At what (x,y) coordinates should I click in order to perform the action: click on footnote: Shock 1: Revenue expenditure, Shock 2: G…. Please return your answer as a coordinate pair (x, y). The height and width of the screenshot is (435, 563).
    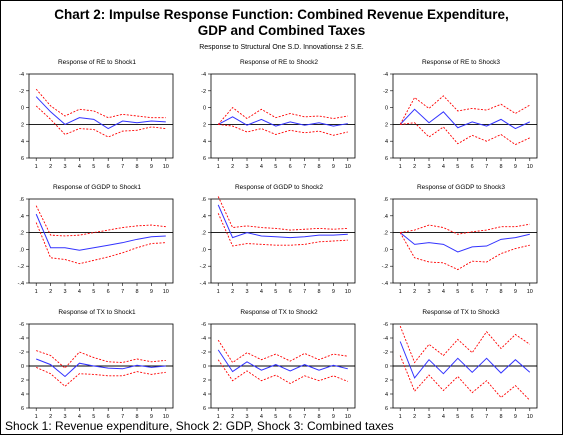
    Looking at the image, I should click on (199, 426).